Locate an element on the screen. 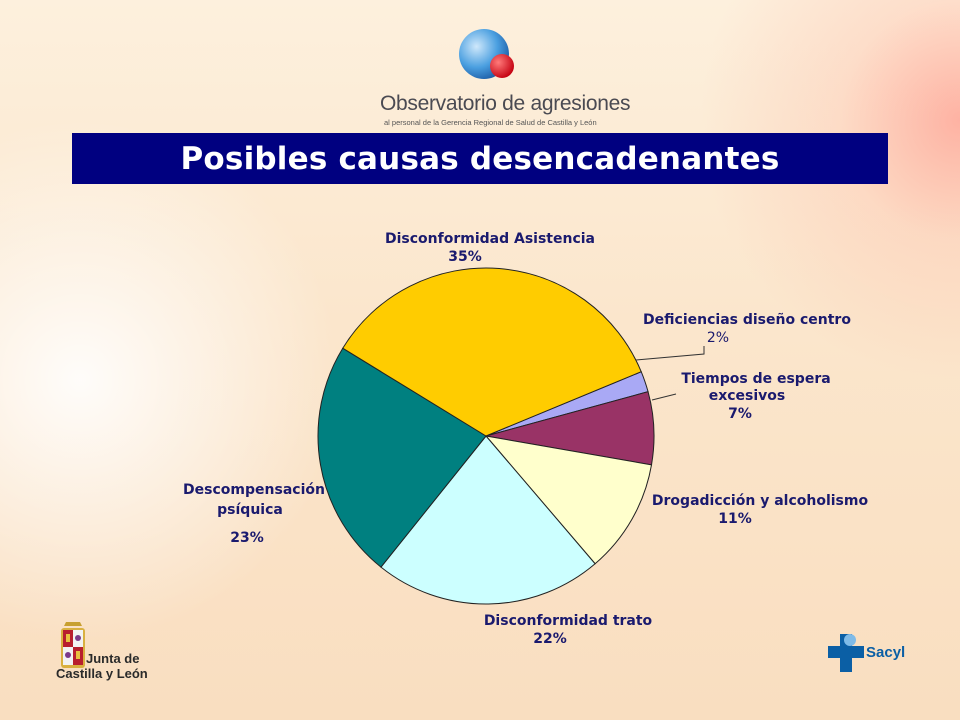 The height and width of the screenshot is (720, 960). pie-slice-disconformidad-asistencia is located at coordinates (492, 352).